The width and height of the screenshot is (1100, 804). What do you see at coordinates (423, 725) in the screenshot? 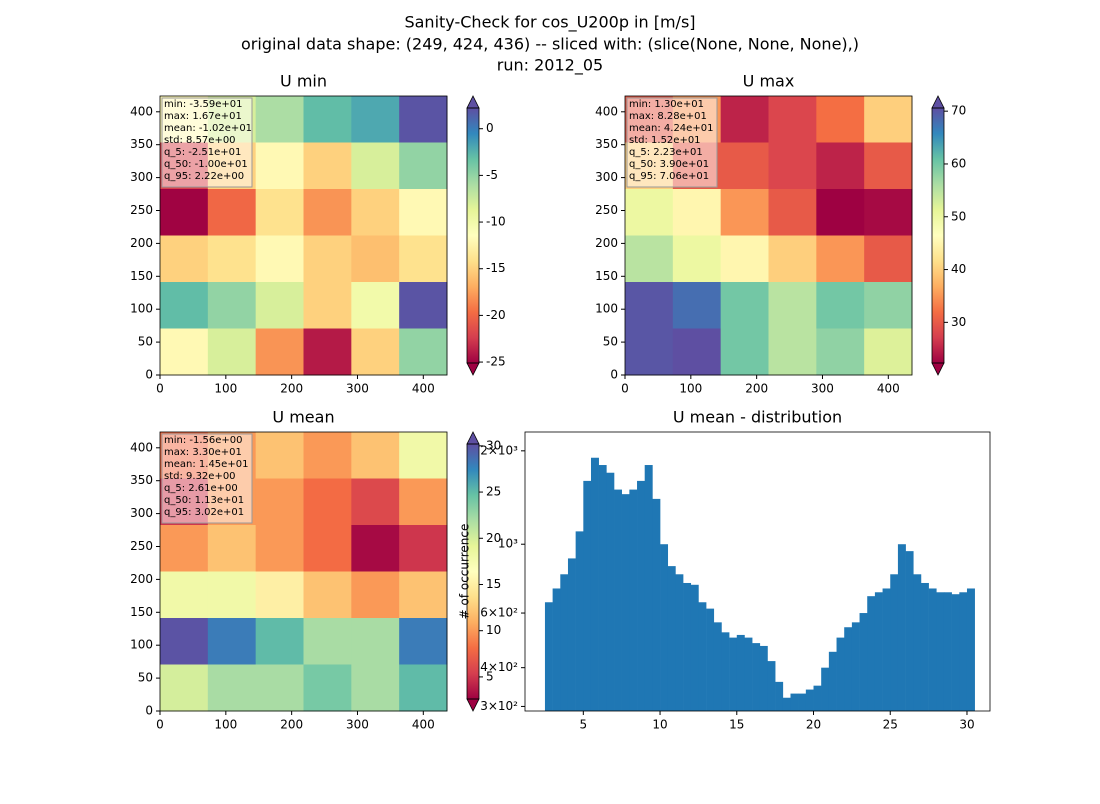
I see `x-tick-label: 400` at bounding box center [423, 725].